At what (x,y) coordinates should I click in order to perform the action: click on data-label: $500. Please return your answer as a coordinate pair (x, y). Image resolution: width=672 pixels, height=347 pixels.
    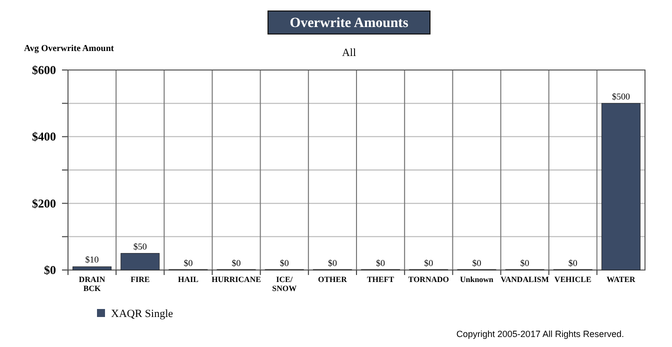
    Looking at the image, I should click on (621, 96).